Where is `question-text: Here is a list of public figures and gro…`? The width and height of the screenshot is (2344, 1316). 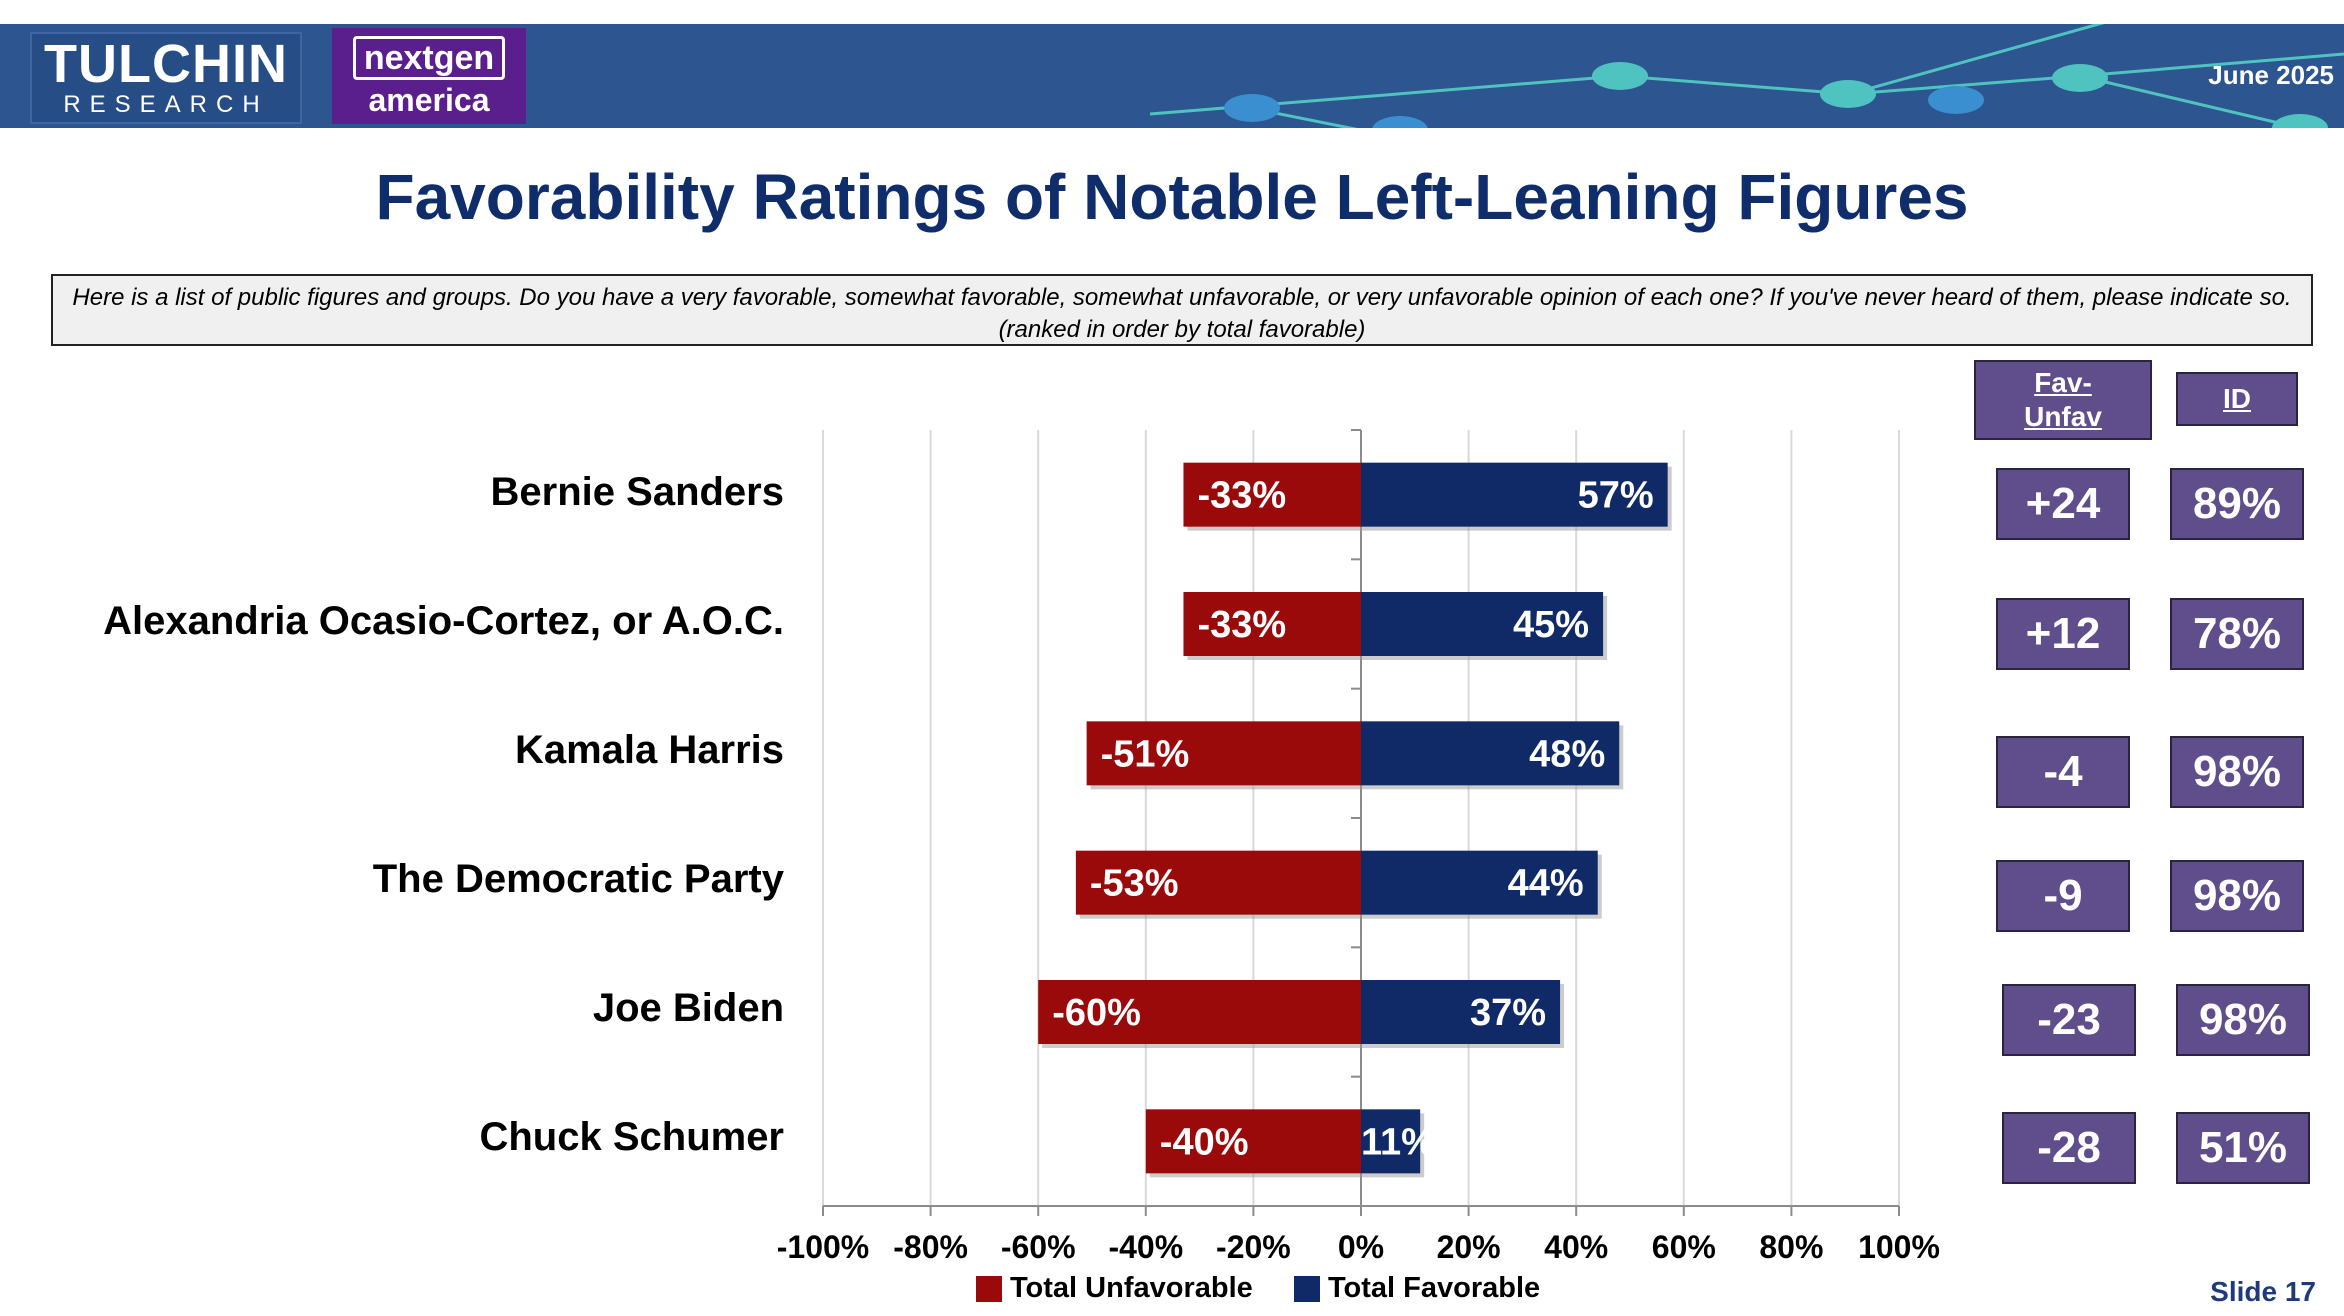 question-text: Here is a list of public figures and gro… is located at coordinates (1182, 310).